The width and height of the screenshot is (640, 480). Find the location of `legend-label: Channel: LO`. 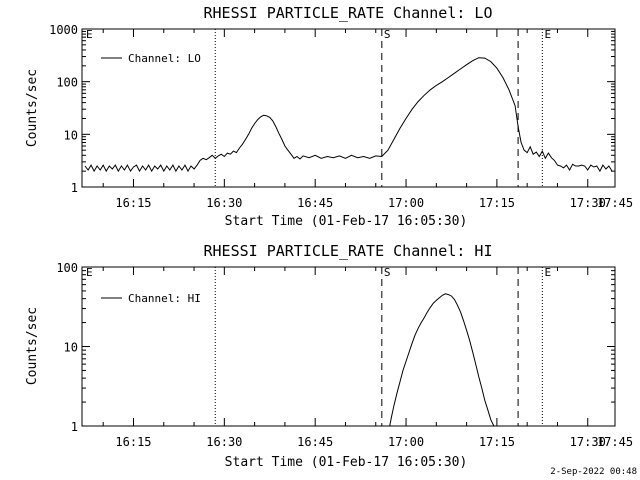

legend-label: Channel: LO is located at coordinates (164, 58).